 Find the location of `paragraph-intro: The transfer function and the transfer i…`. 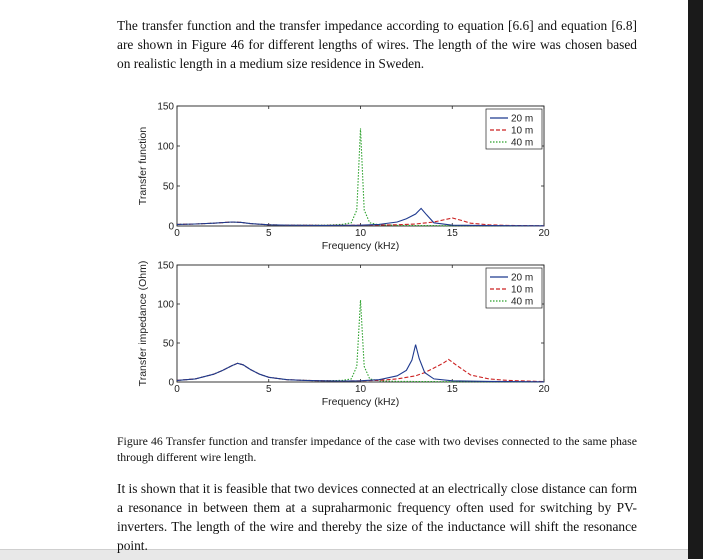

paragraph-intro: The transfer function and the transfer i… is located at coordinates (377, 44).